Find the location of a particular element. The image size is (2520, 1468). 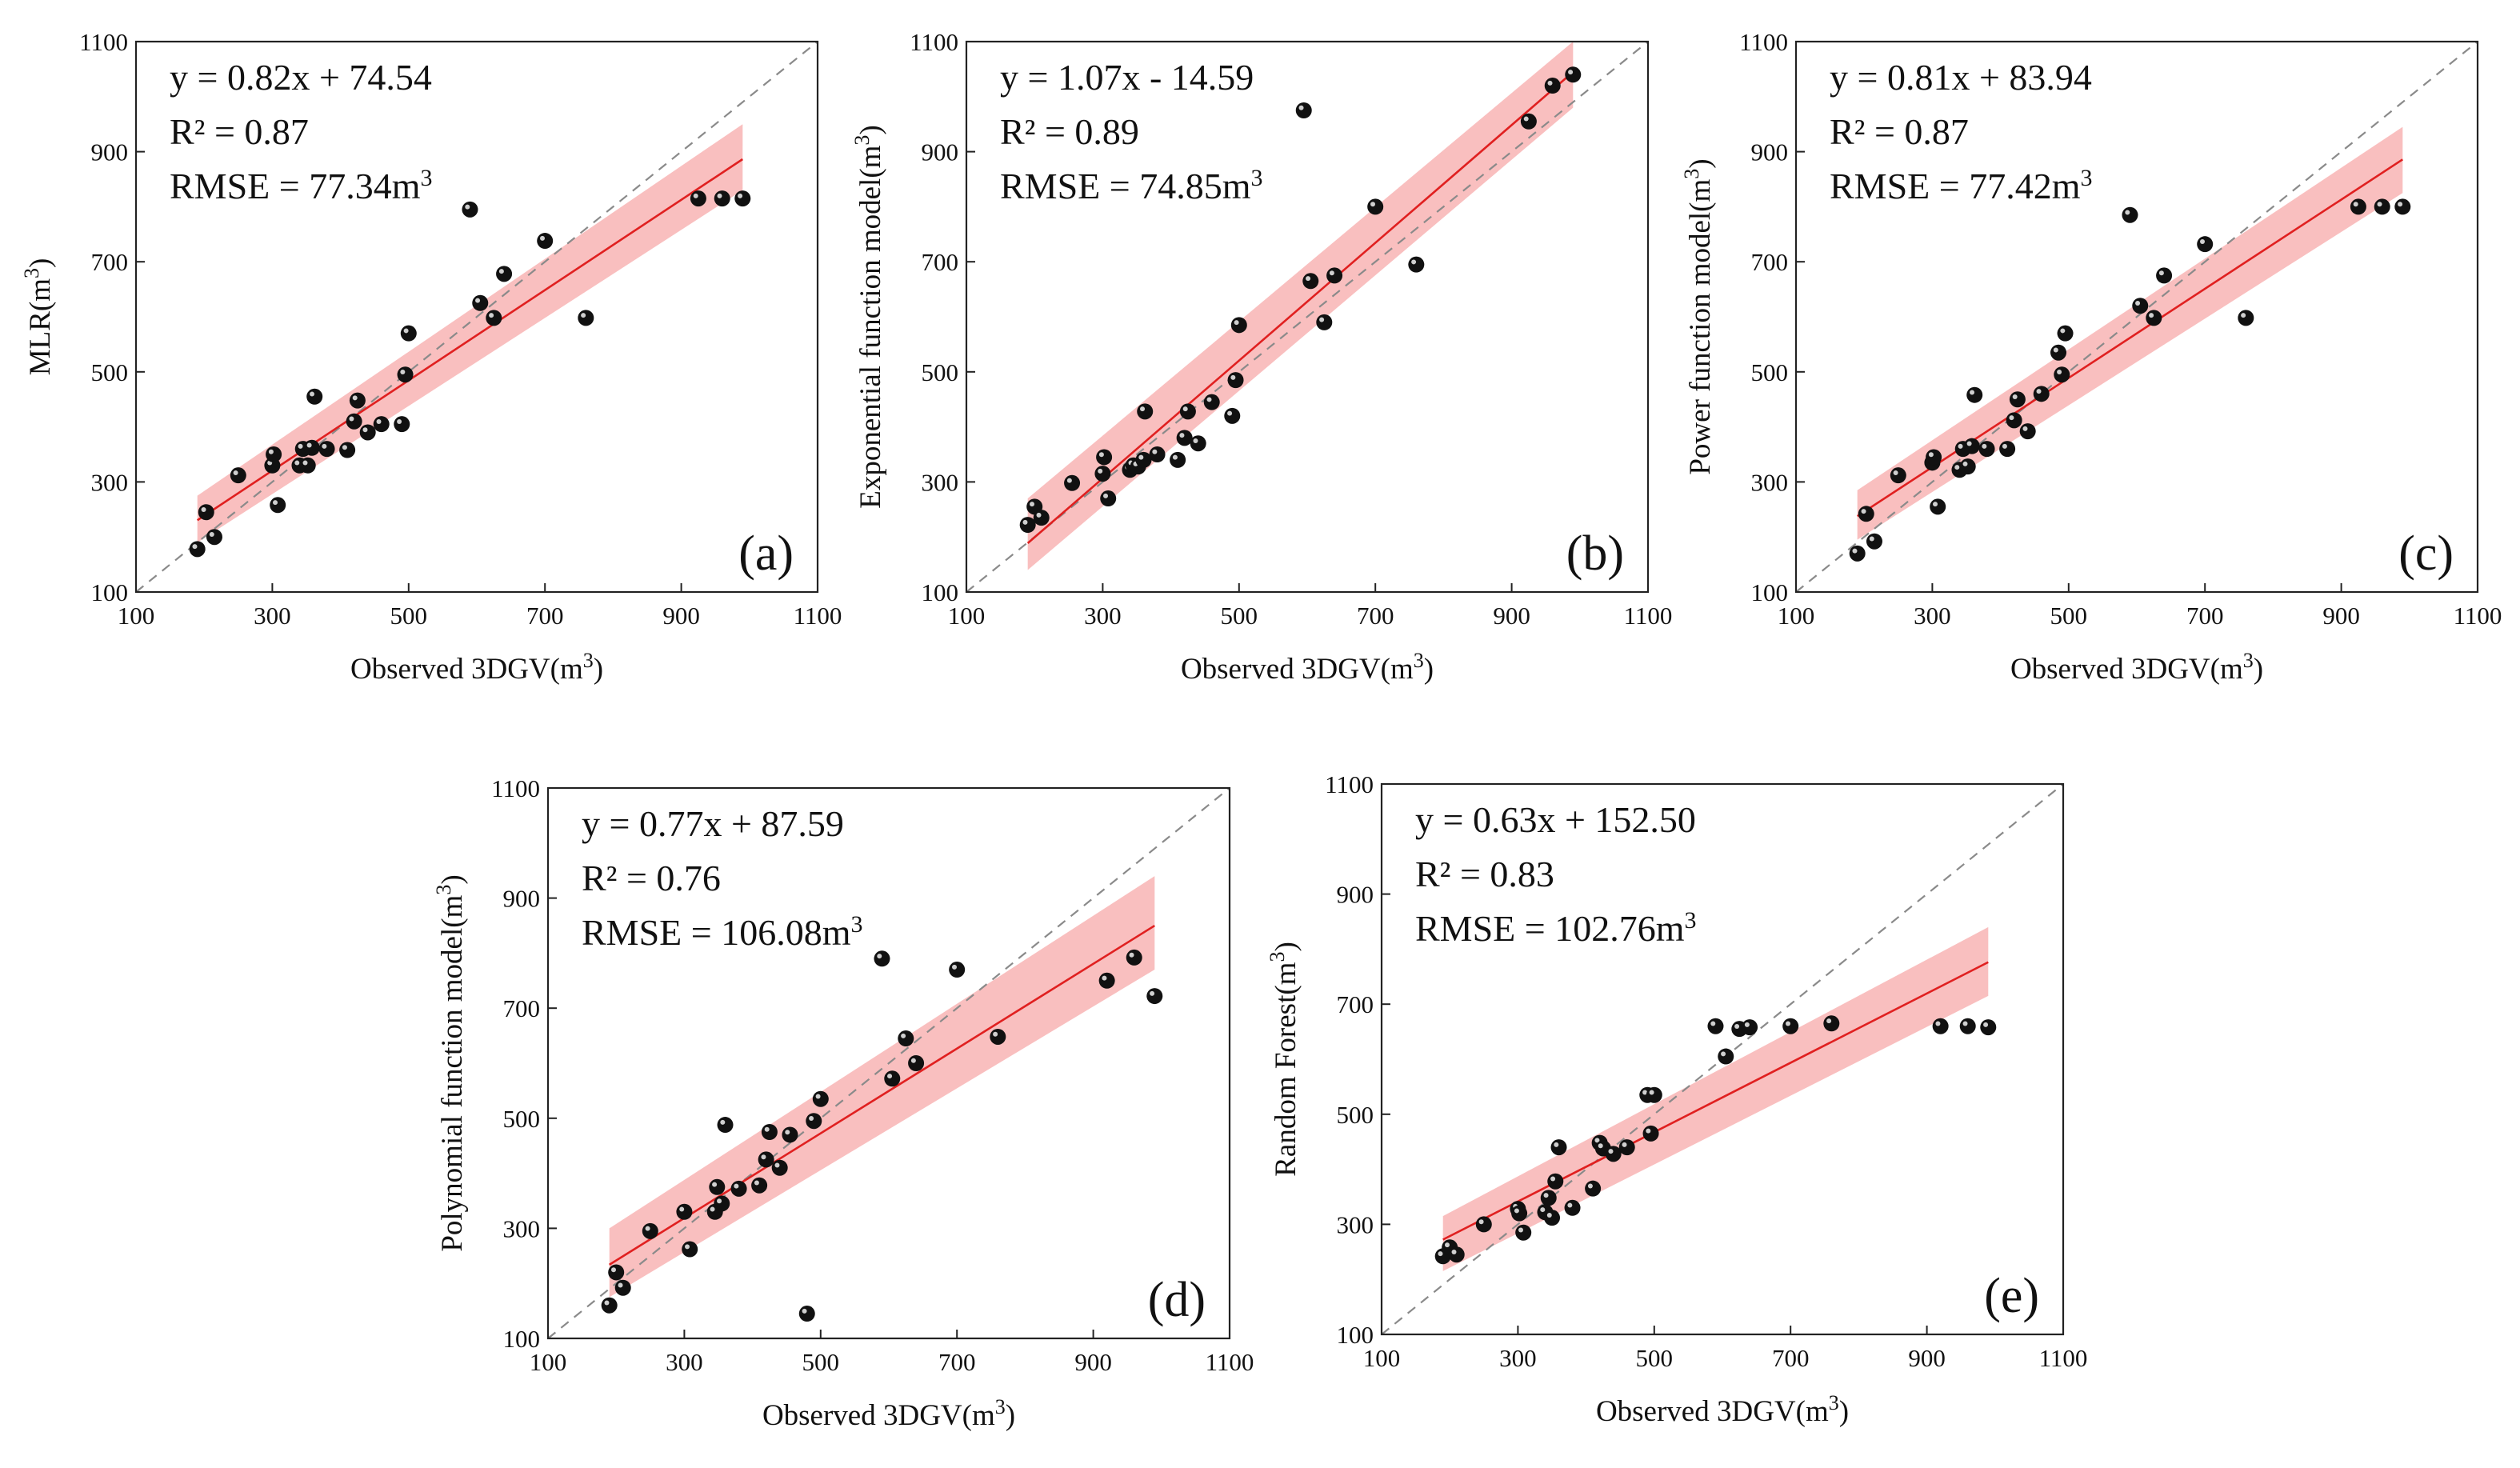

x-tick-label-a: 1100 is located at coordinates (818, 616).